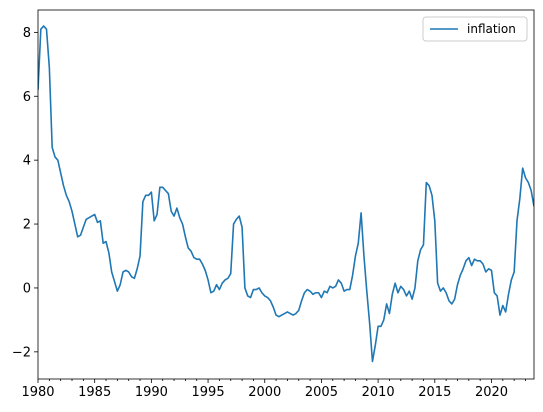 The image size is (543, 412). What do you see at coordinates (27, 33) in the screenshot?
I see `y-tick-label: 8` at bounding box center [27, 33].